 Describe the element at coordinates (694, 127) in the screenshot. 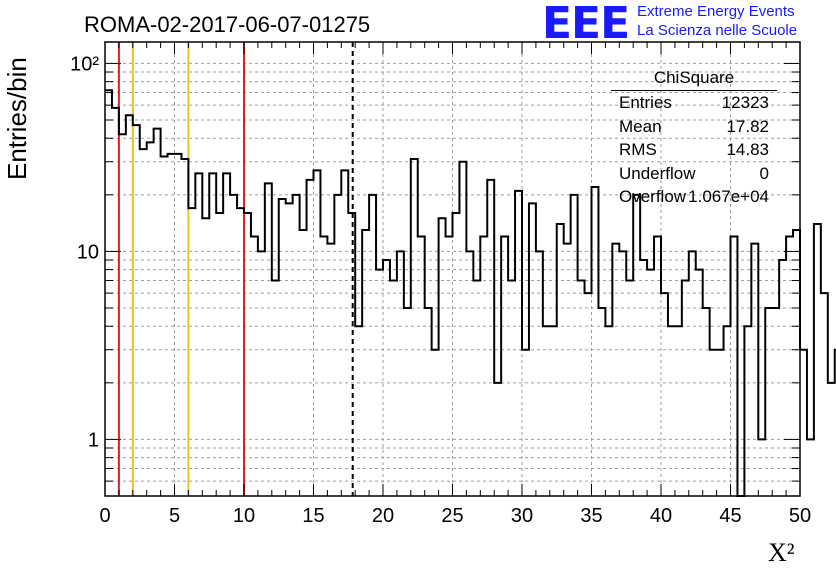

I see `stats-row-mean: Mean 17.82` at that location.